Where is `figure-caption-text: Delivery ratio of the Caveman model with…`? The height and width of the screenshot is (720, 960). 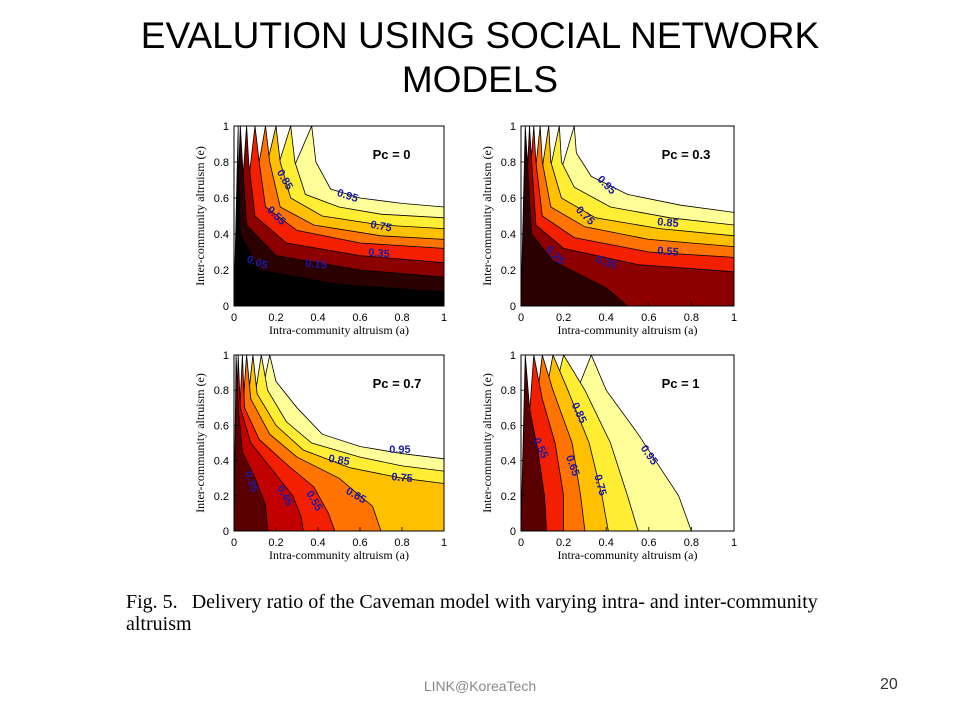
figure-caption-text: Delivery ratio of the Caveman model with… is located at coordinates (472, 613).